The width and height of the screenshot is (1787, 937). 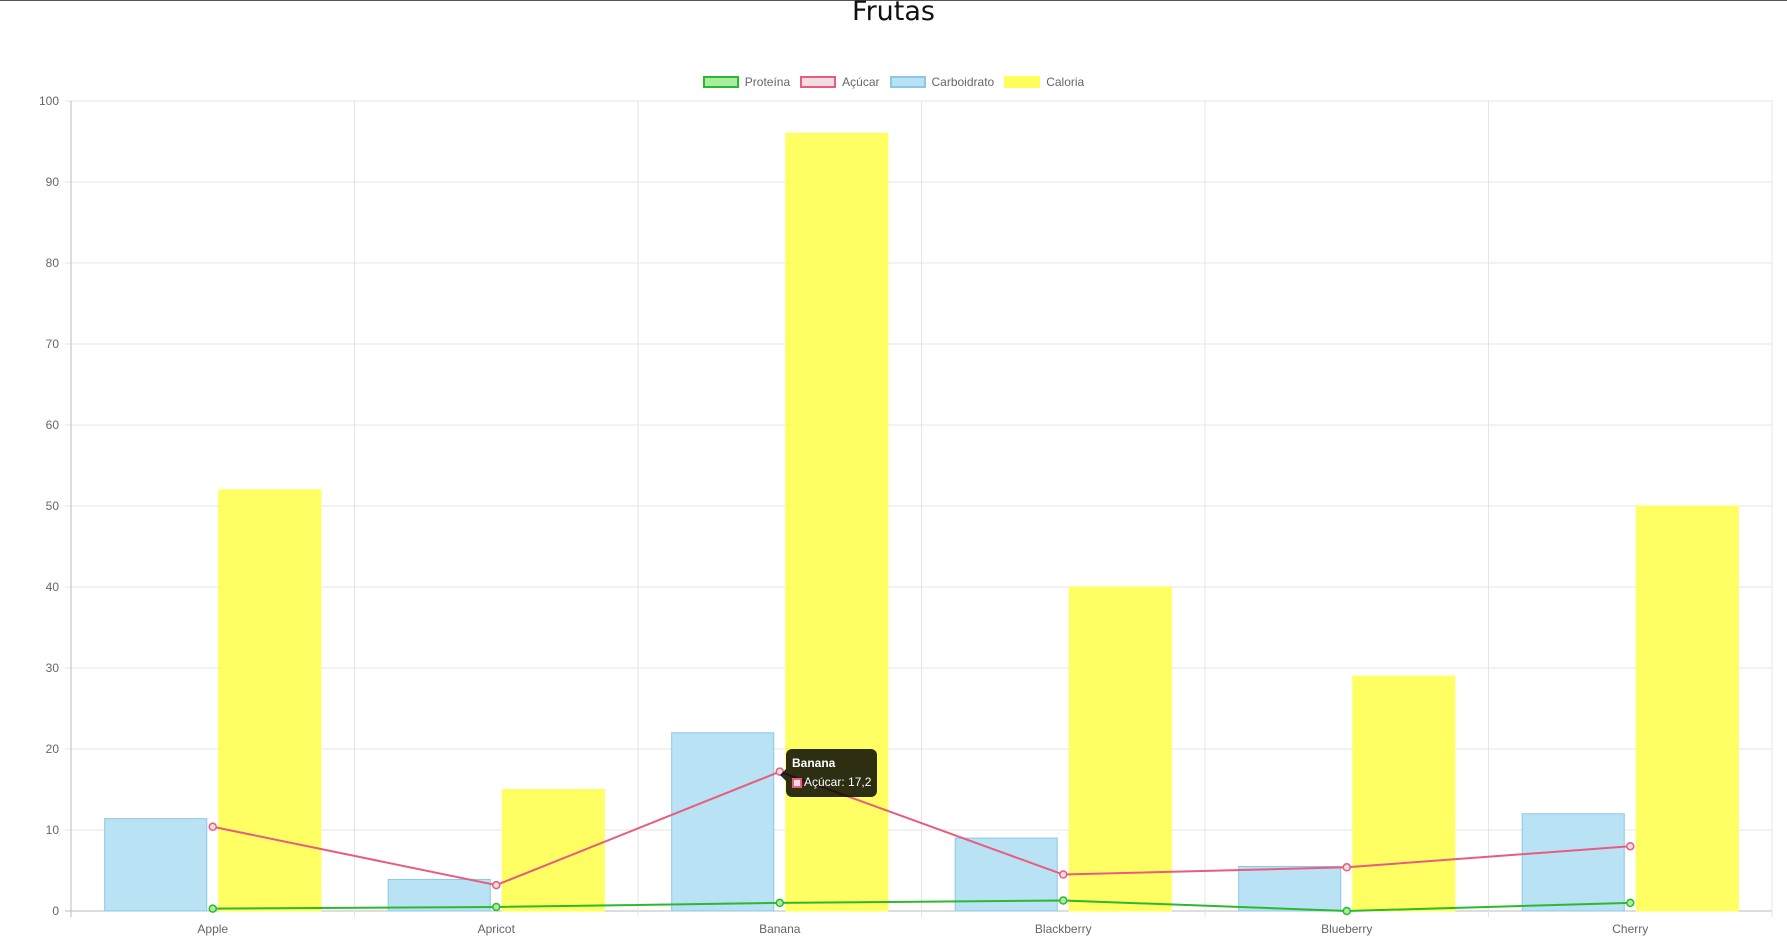 What do you see at coordinates (53, 668) in the screenshot?
I see `y-tick-label: 30` at bounding box center [53, 668].